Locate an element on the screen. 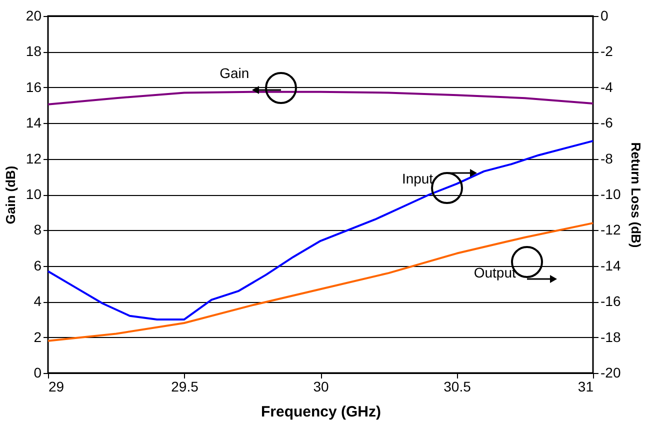 The image size is (667, 446). x-axis-title: Frequency (GHz) is located at coordinates (321, 412).